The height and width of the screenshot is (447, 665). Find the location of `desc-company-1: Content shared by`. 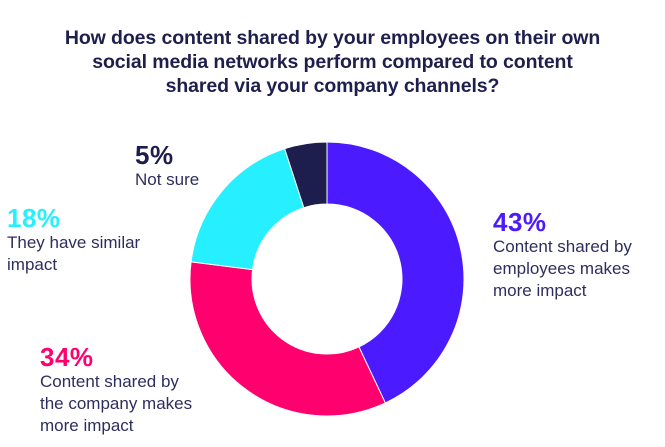

desc-company-1: Content shared by is located at coordinates (109, 381).